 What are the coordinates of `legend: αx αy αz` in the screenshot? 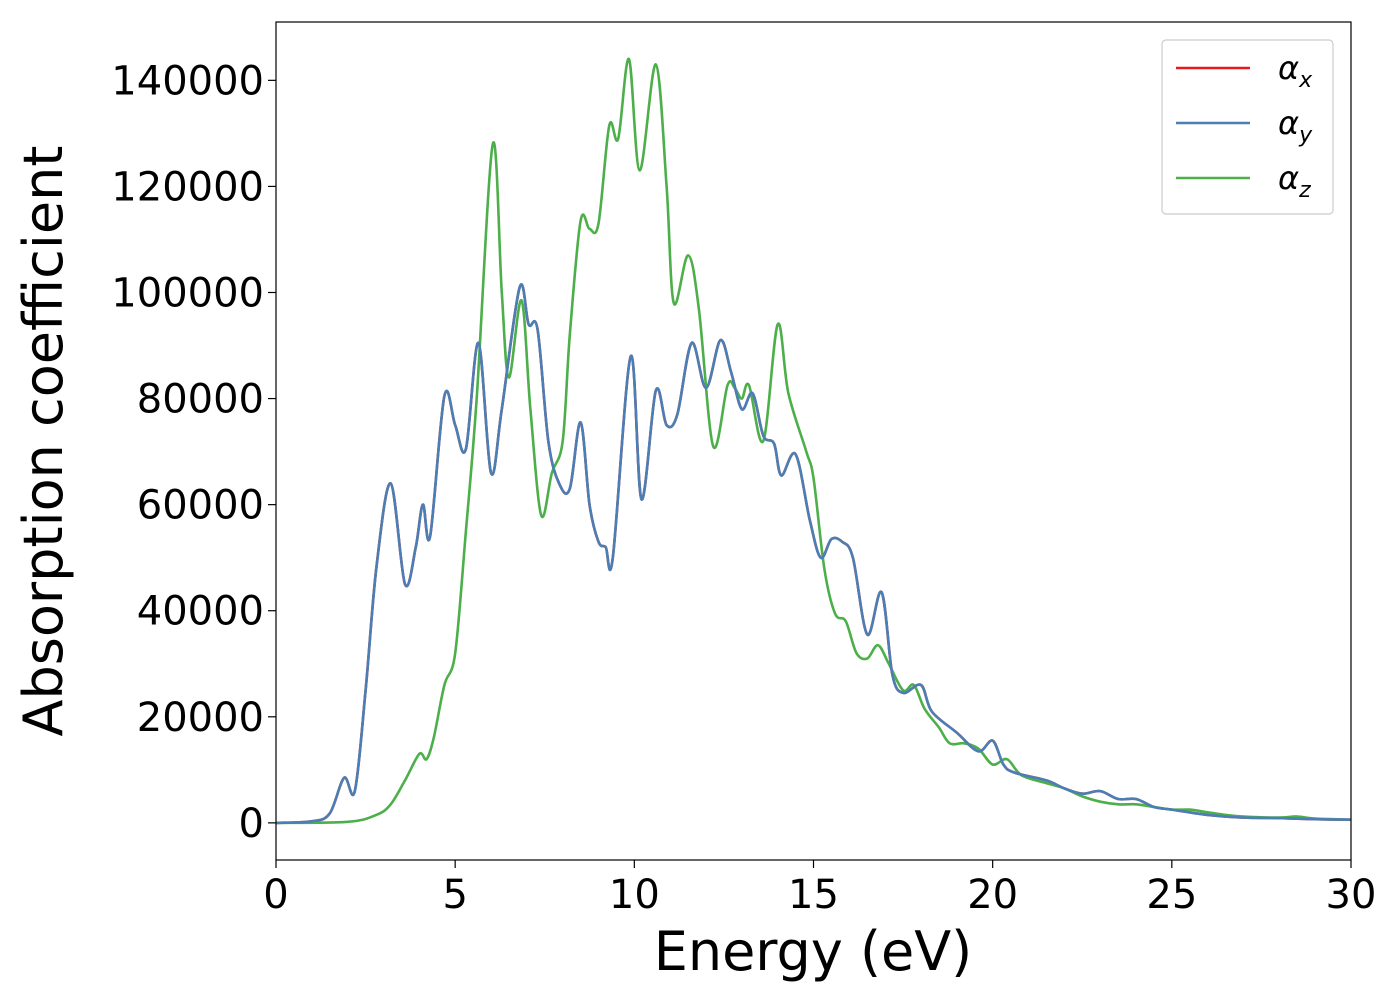 It's located at (1247, 127).